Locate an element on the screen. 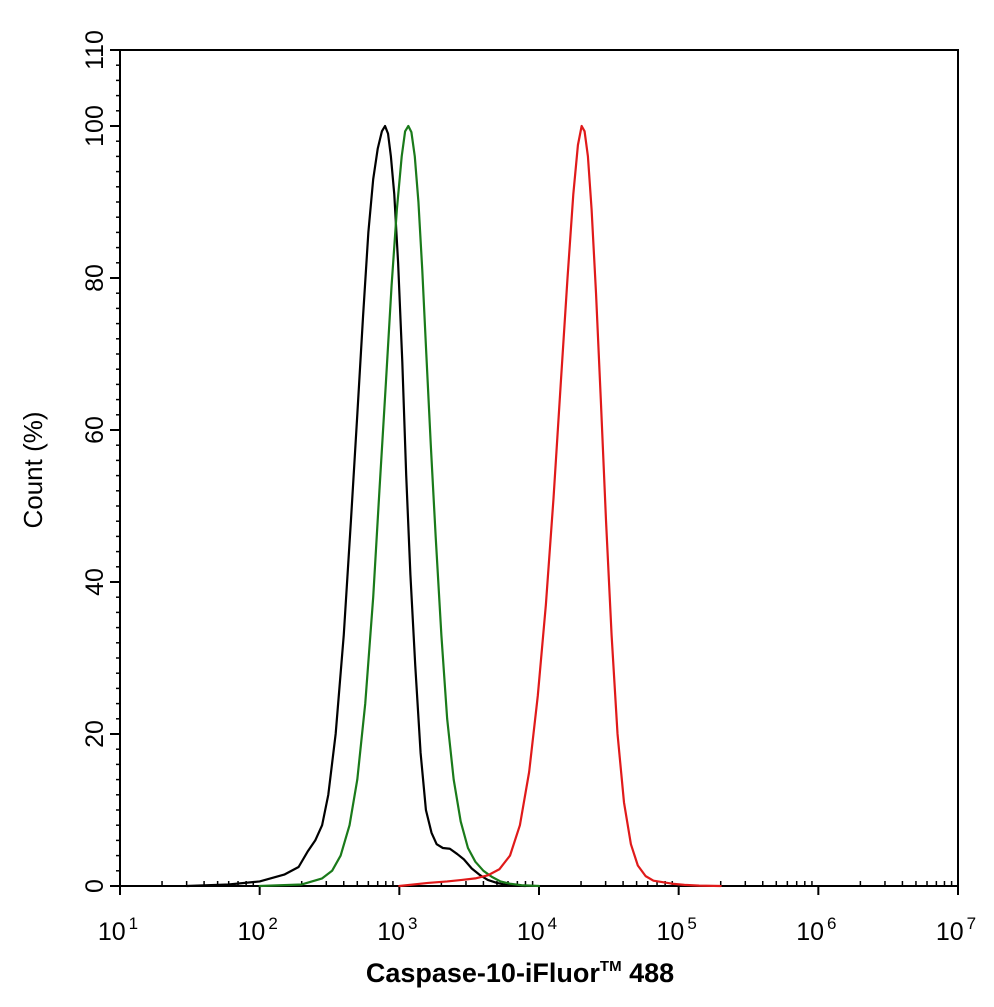 This screenshot has height=1007, width=994. x-tick-exponent: 3 is located at coordinates (412, 923).